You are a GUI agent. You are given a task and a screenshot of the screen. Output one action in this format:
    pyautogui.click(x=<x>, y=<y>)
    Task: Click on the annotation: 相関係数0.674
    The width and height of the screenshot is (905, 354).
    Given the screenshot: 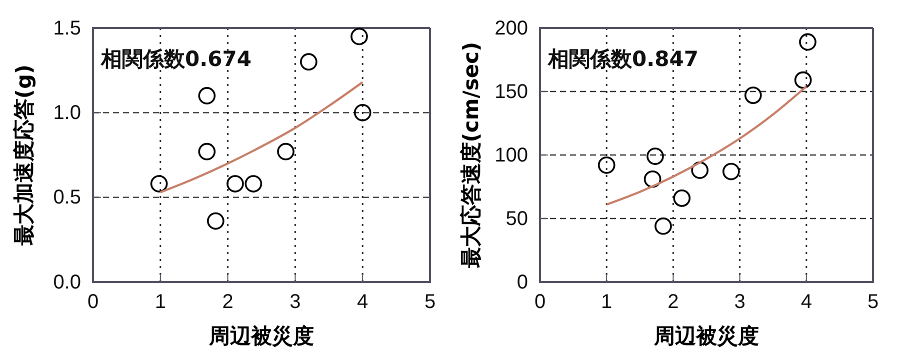 What is the action you would take?
    pyautogui.click(x=176, y=59)
    